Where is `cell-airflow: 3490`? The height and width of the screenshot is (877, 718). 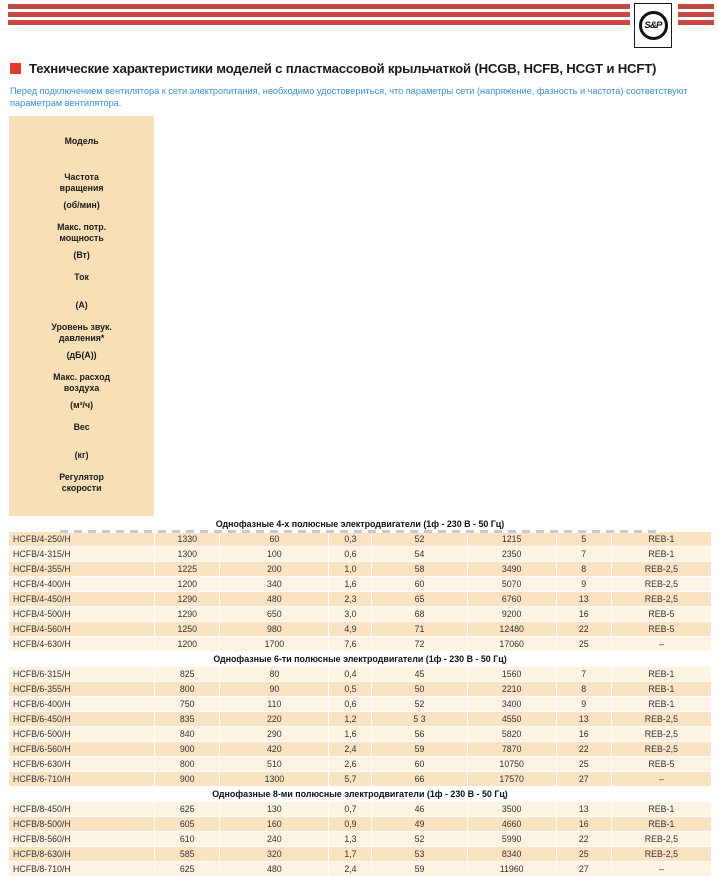
cell-airflow: 3490 is located at coordinates (511, 569).